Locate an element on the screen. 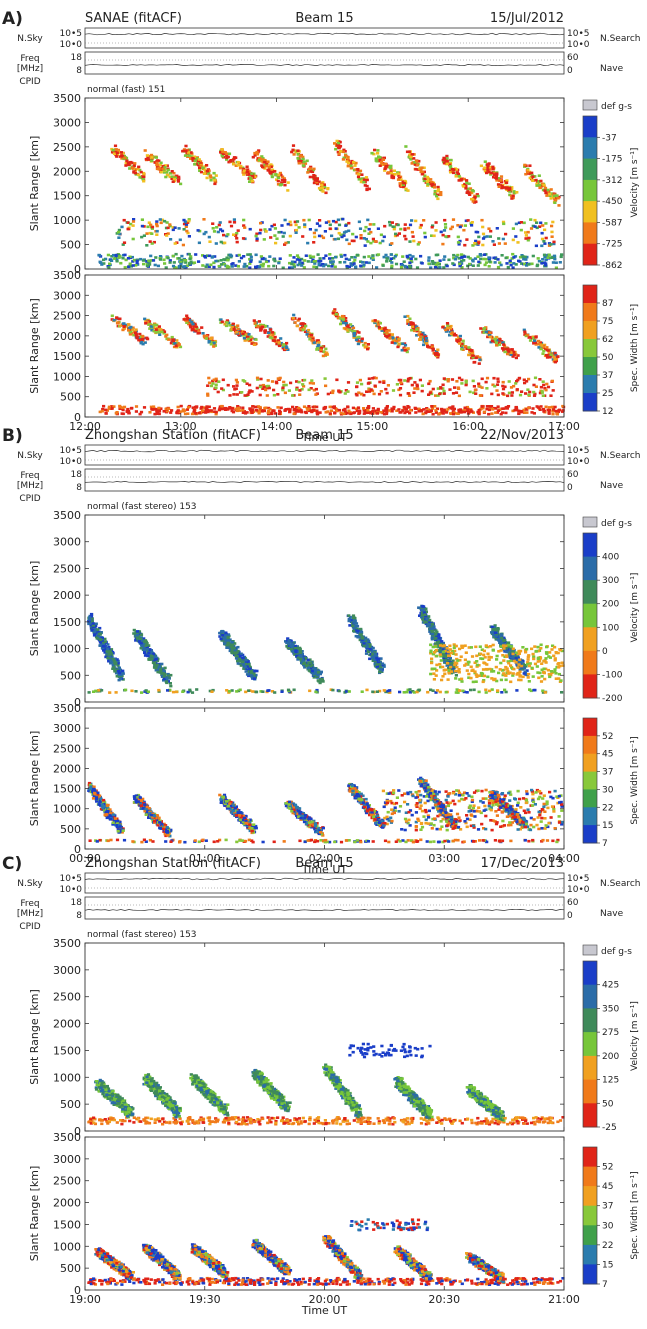 The width and height of the screenshot is (647, 1329). velocity-colorbar-level: 425 is located at coordinates (610, 986).